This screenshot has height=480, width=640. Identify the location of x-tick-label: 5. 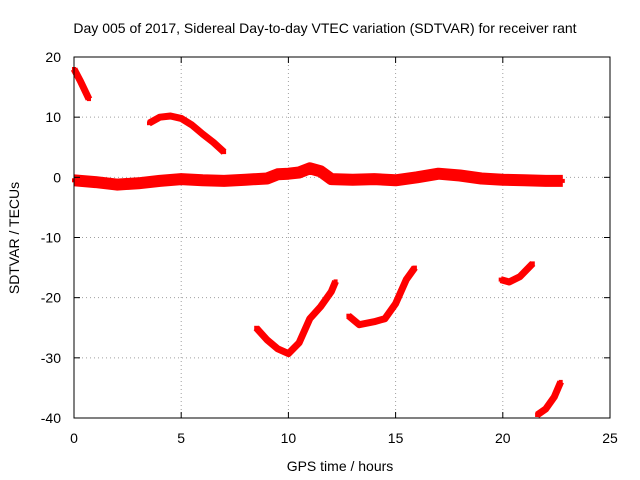
(181, 438).